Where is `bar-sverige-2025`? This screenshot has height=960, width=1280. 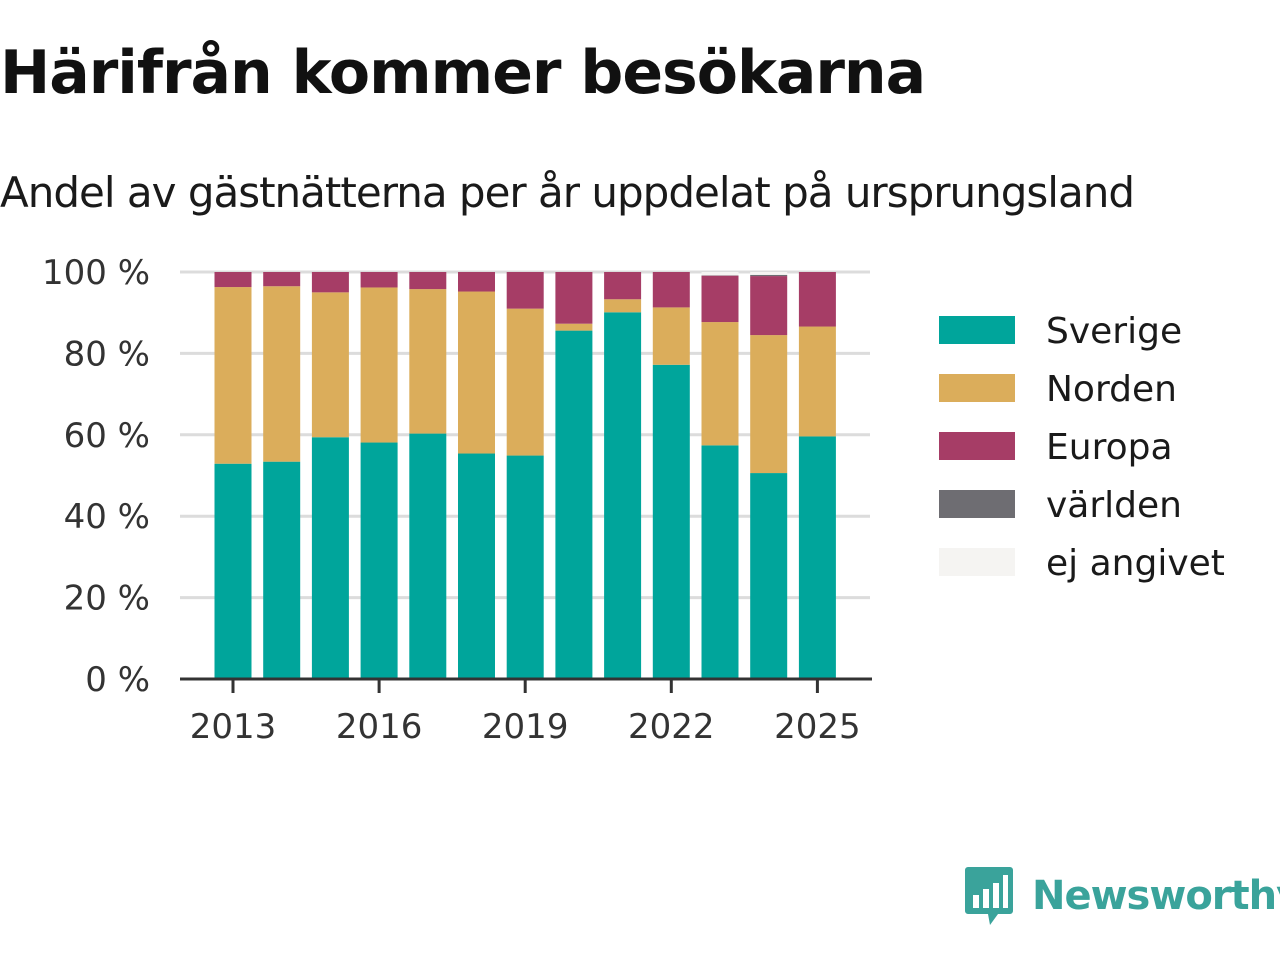
bar-sverige-2025 is located at coordinates (817, 557).